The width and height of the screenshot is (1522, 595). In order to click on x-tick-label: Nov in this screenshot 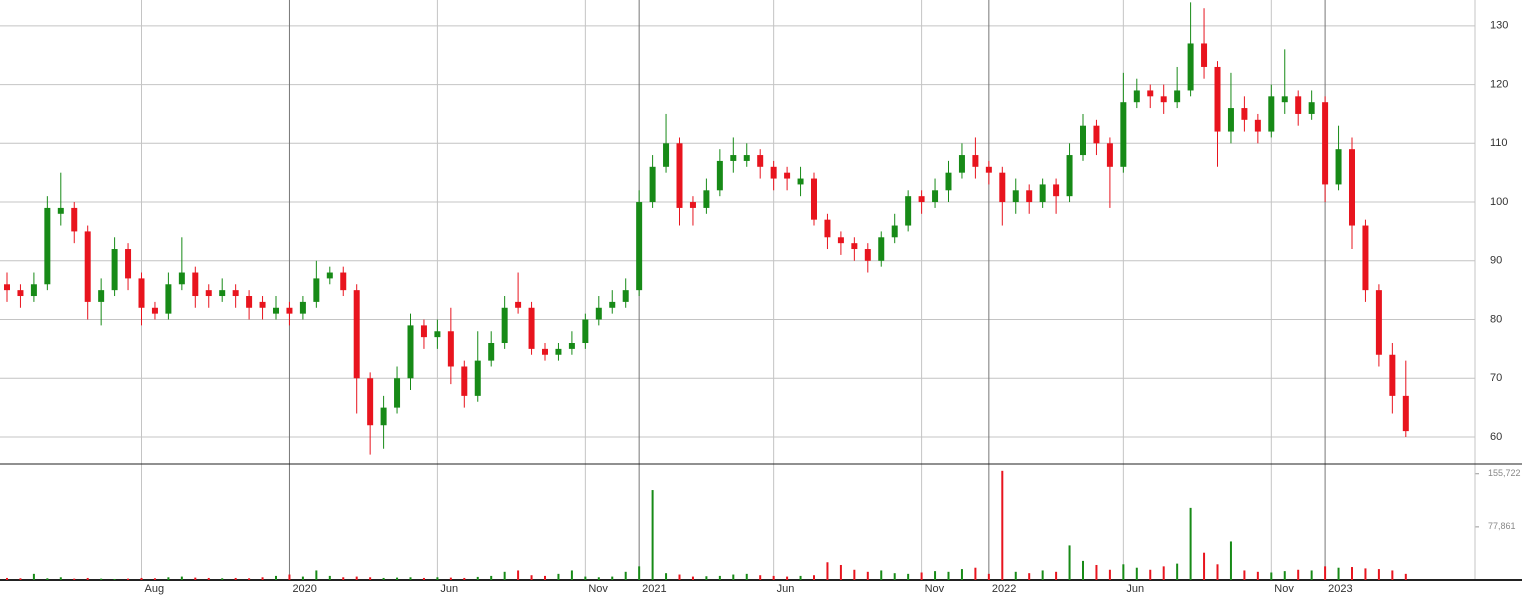, I will do `click(1284, 589)`.